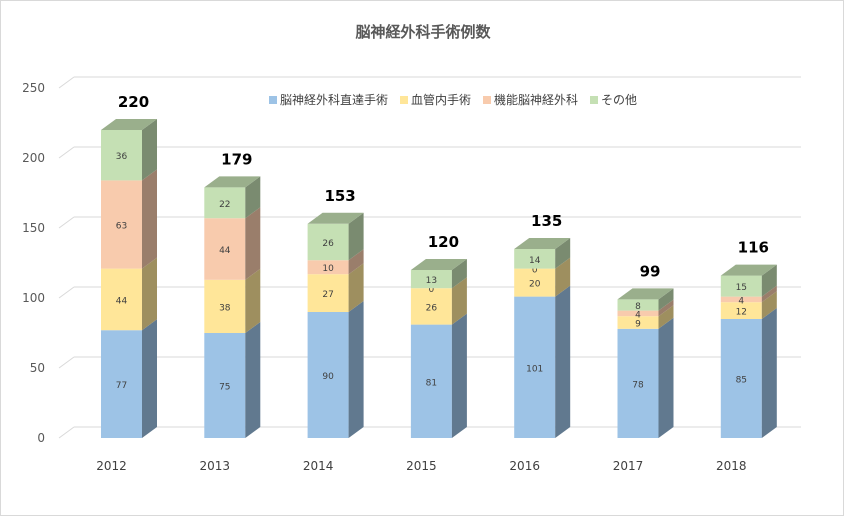  I want to click on x-tick-label: 2018, so click(731, 466).